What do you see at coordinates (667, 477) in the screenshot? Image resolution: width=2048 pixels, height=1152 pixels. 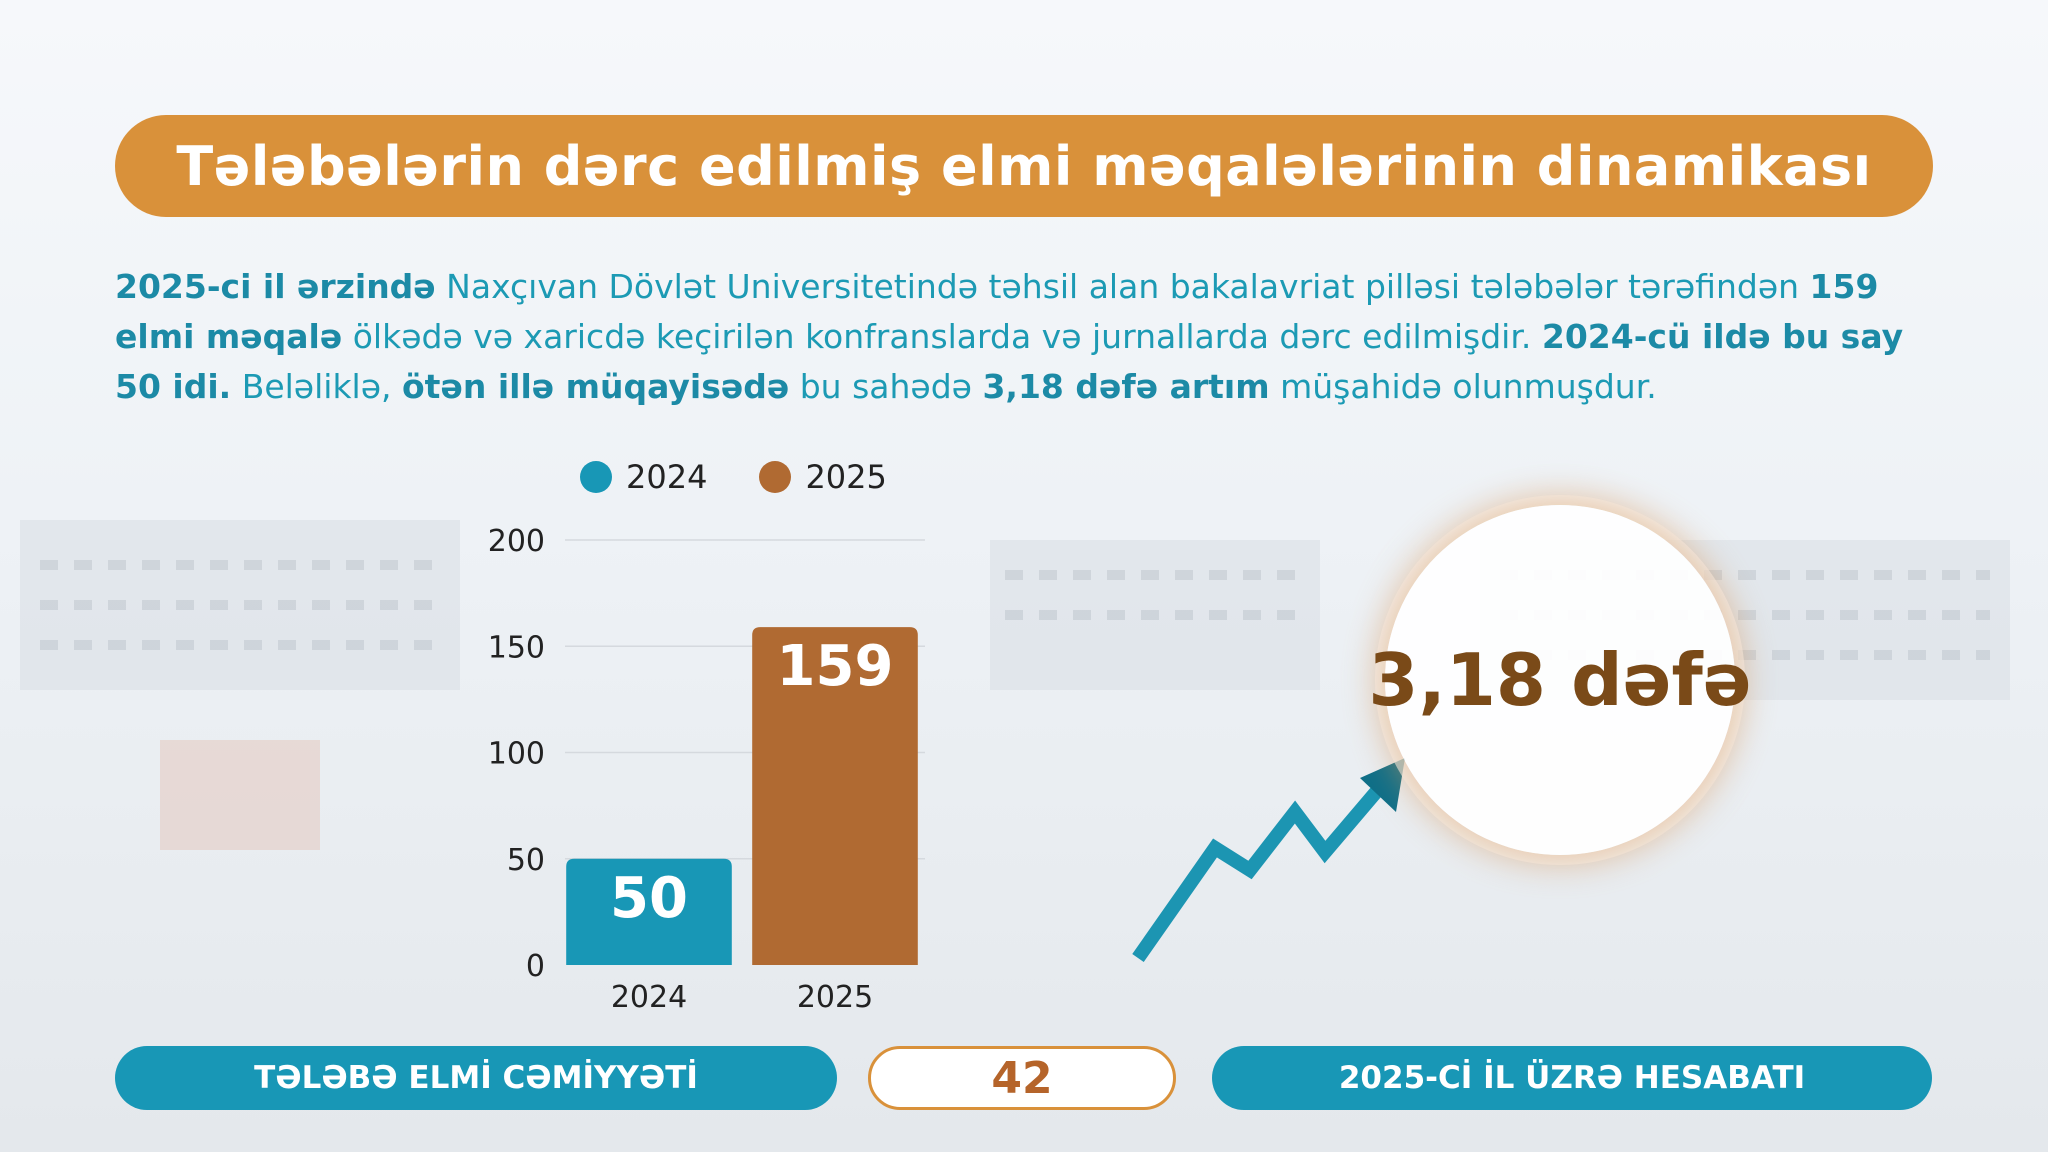 I see `legend-label: 2024` at bounding box center [667, 477].